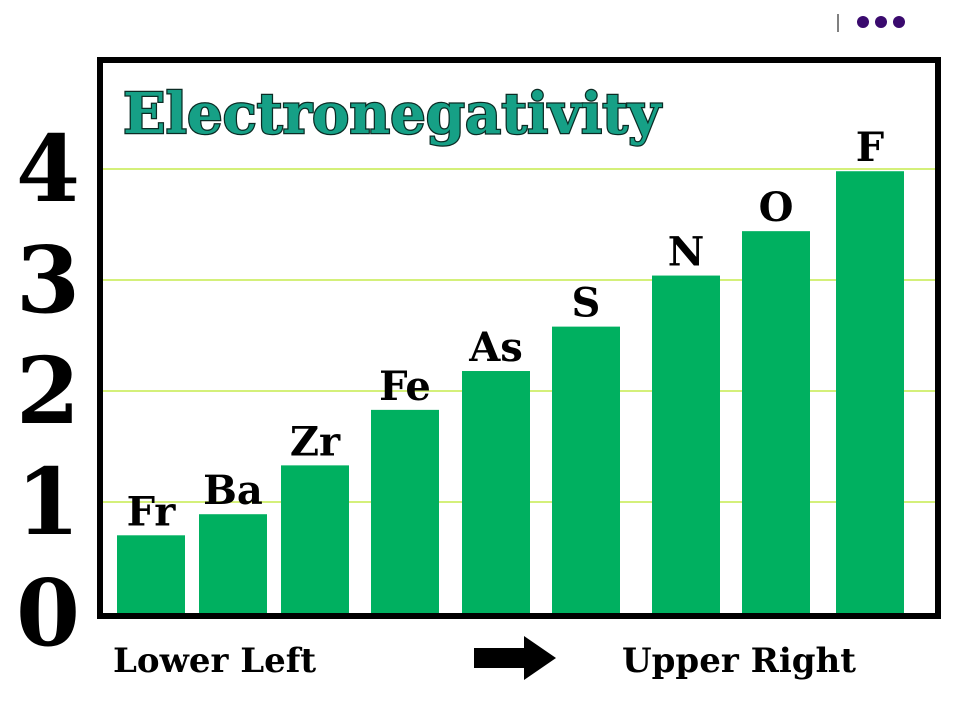 This screenshot has height=720, width=960. Describe the element at coordinates (233, 563) in the screenshot. I see `bar-ba` at that location.